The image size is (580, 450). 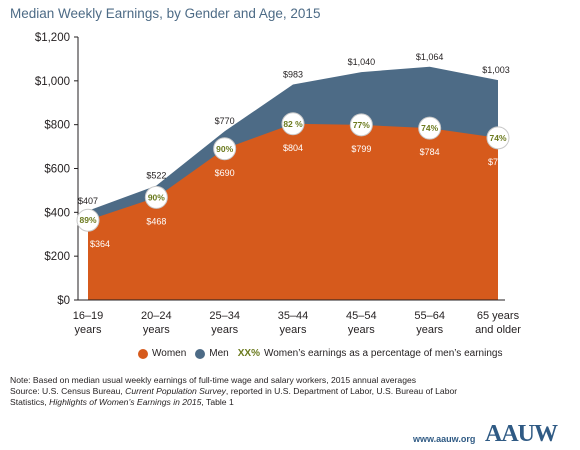 What do you see at coordinates (362, 62) in the screenshot?
I see `men-data-label: $1,040` at bounding box center [362, 62].